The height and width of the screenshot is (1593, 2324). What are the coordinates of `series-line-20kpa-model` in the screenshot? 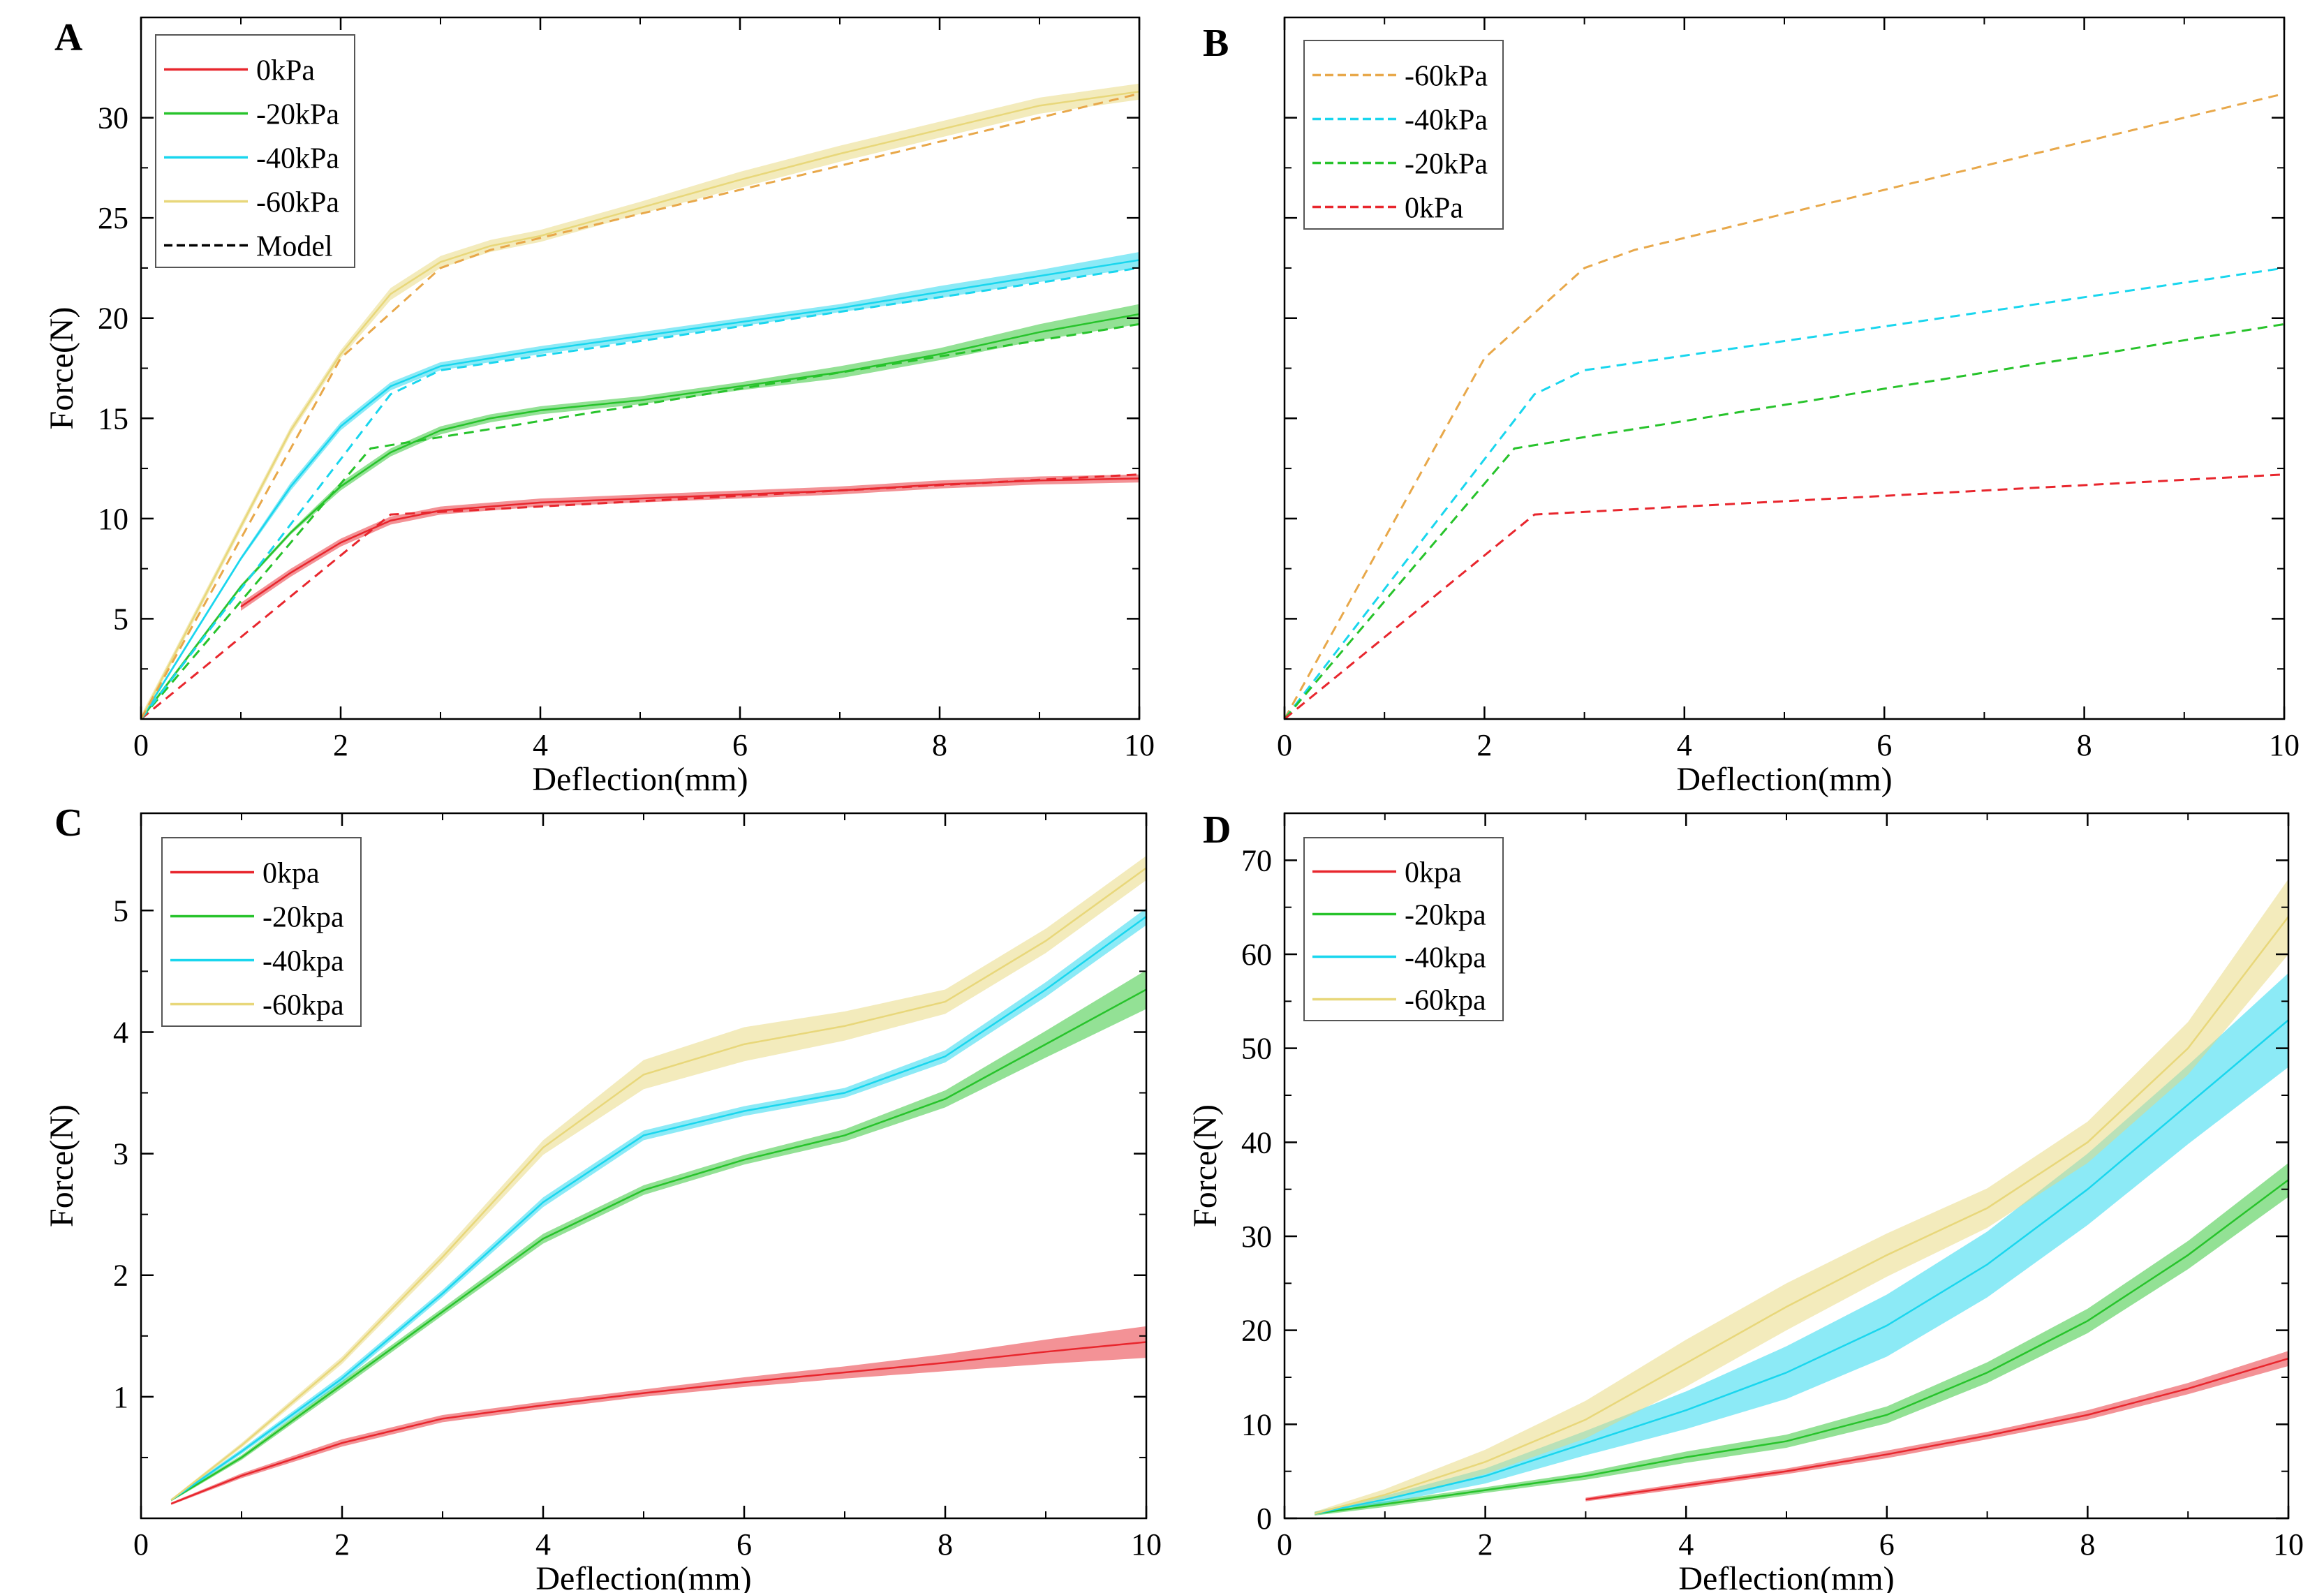 It's located at (640, 521).